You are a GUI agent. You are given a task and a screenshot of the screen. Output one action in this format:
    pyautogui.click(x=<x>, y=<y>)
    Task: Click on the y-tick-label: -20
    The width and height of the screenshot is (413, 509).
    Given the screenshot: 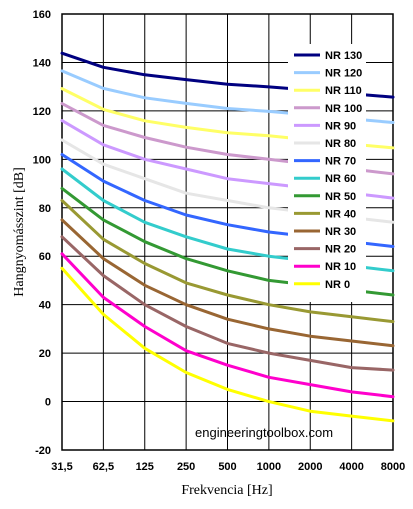 What is the action you would take?
    pyautogui.click(x=43, y=451)
    